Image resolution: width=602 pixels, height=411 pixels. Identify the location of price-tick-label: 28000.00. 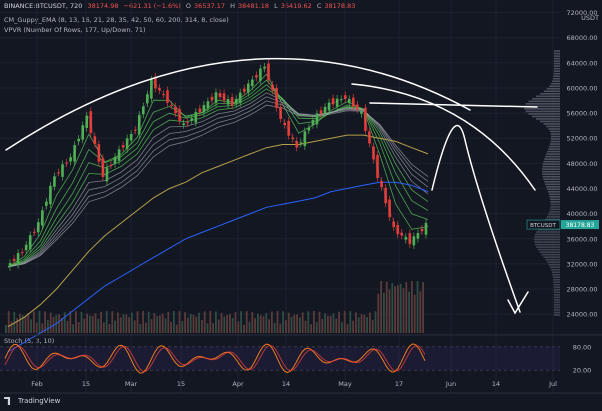
(581, 290).